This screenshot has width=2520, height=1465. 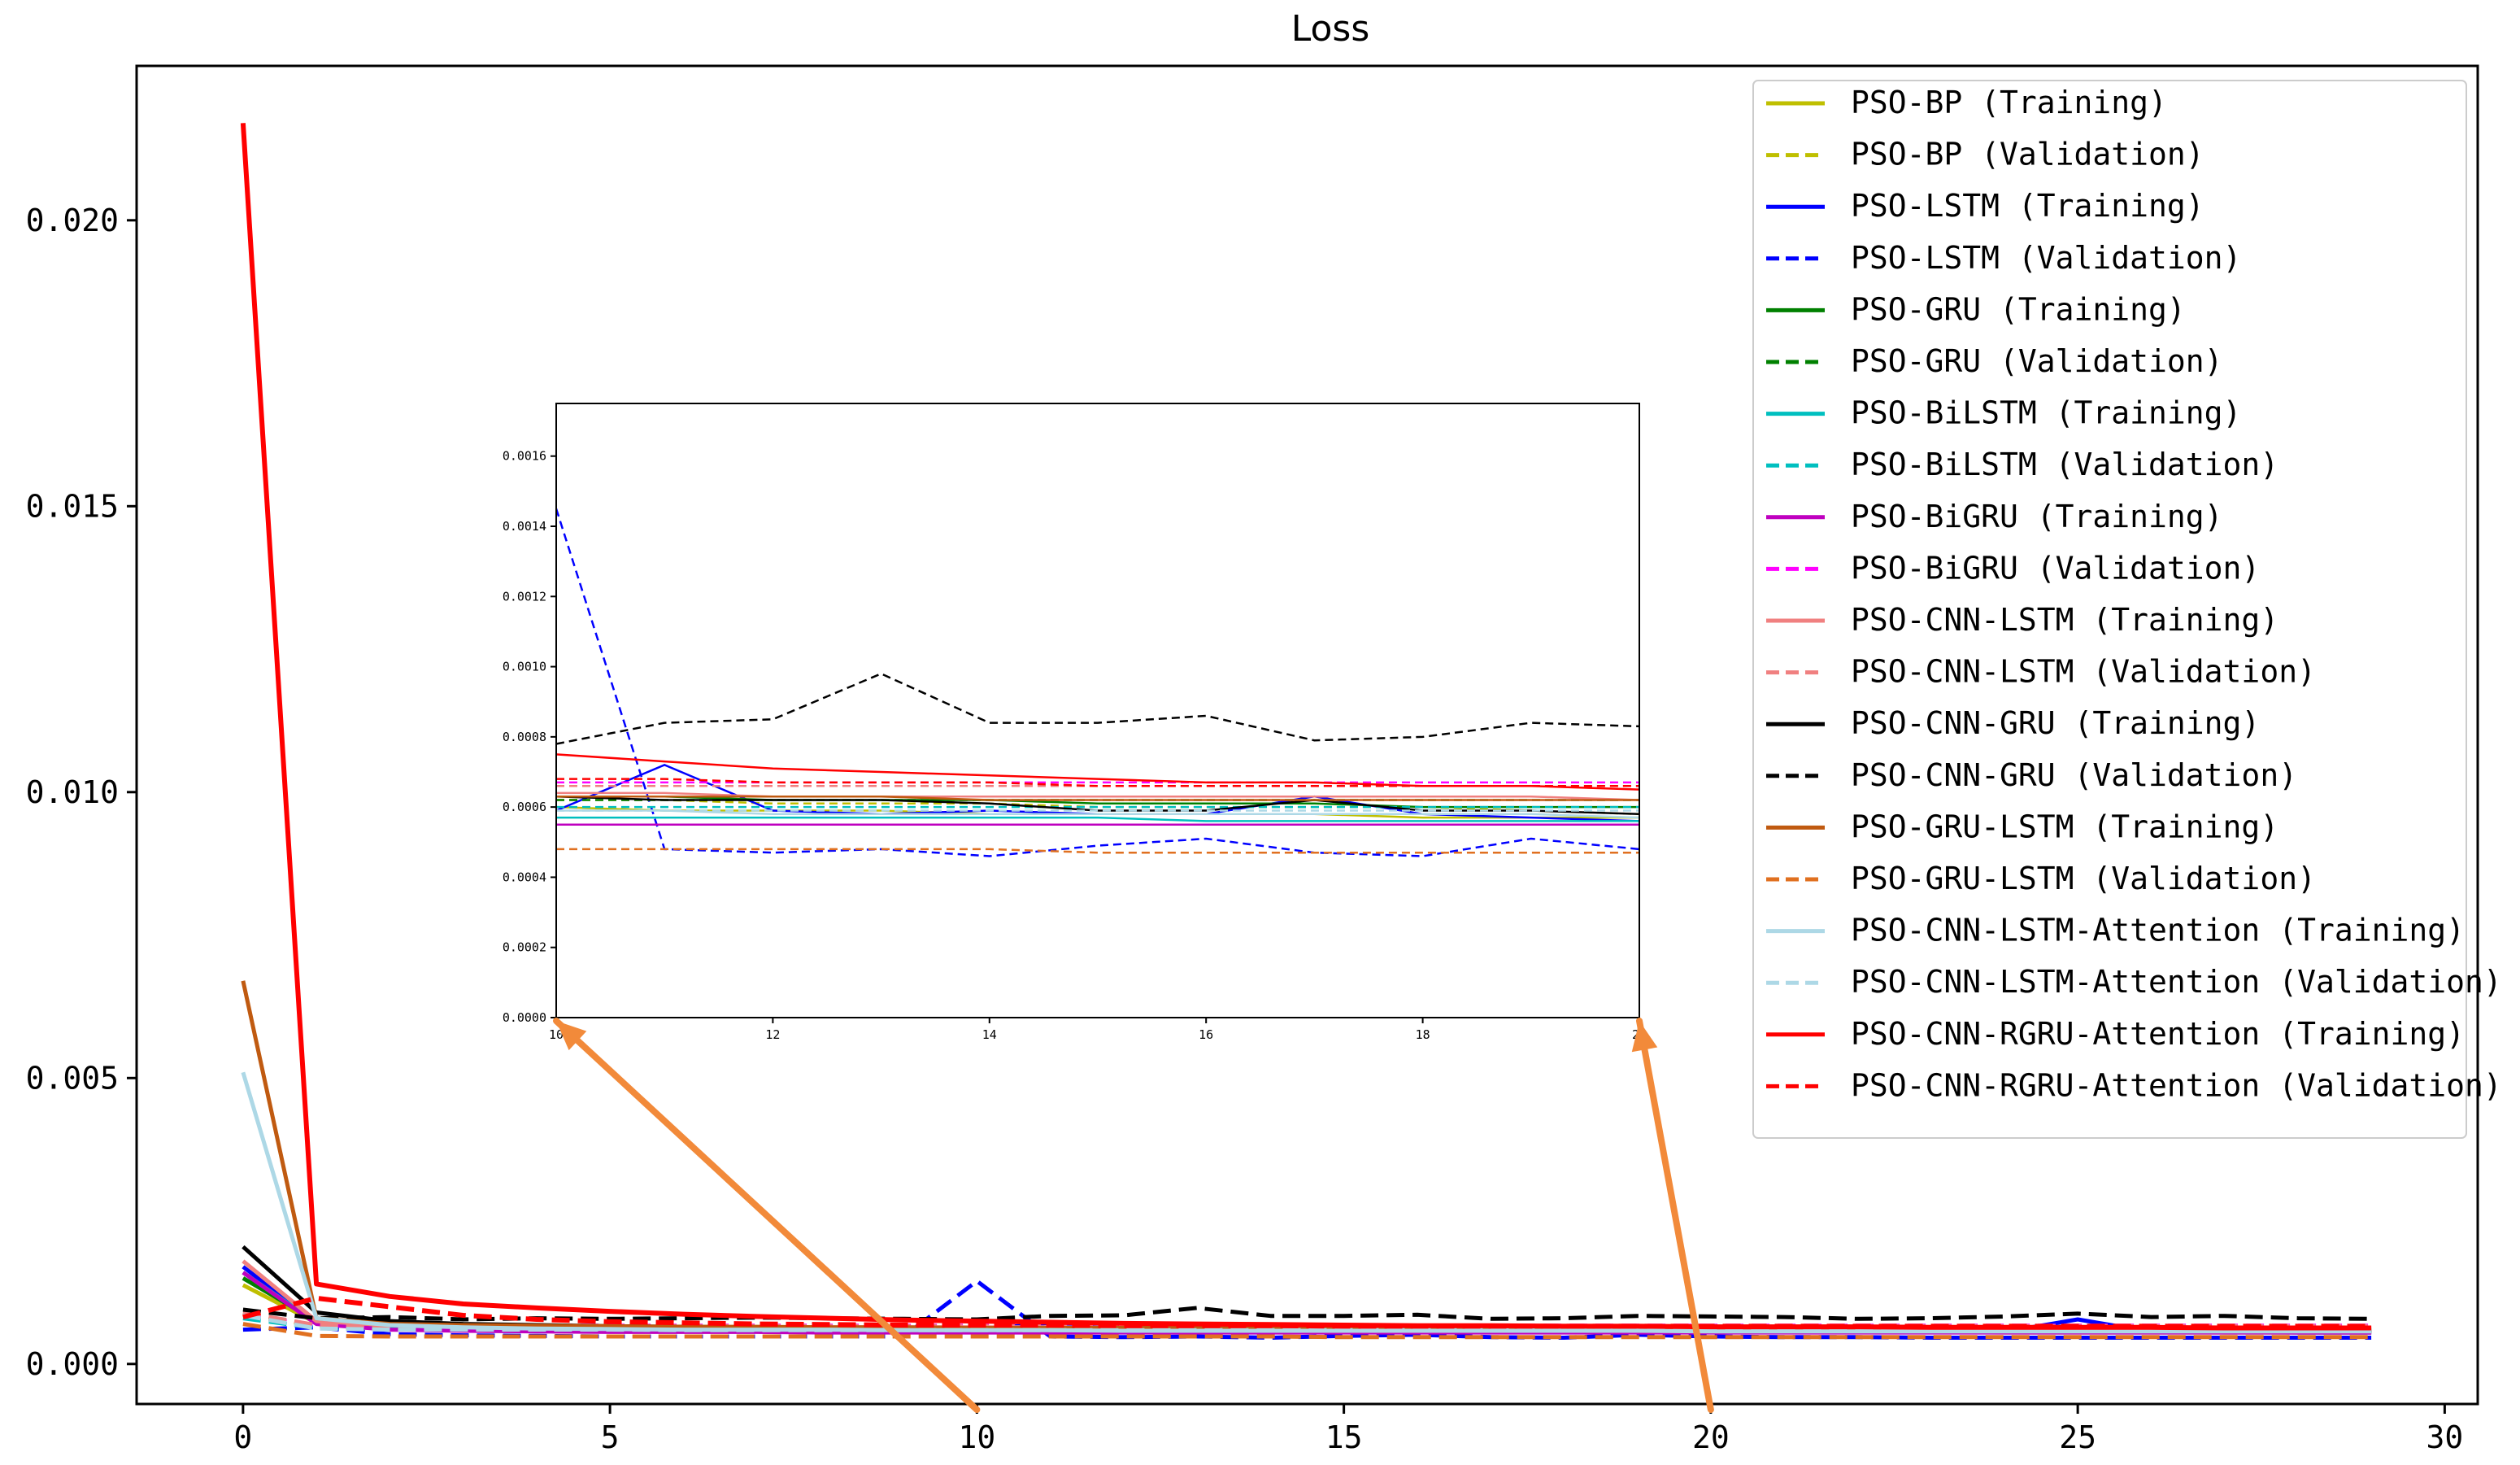 I want to click on legend-entry-label: PSO-GRU (Training), so click(x=2018, y=309).